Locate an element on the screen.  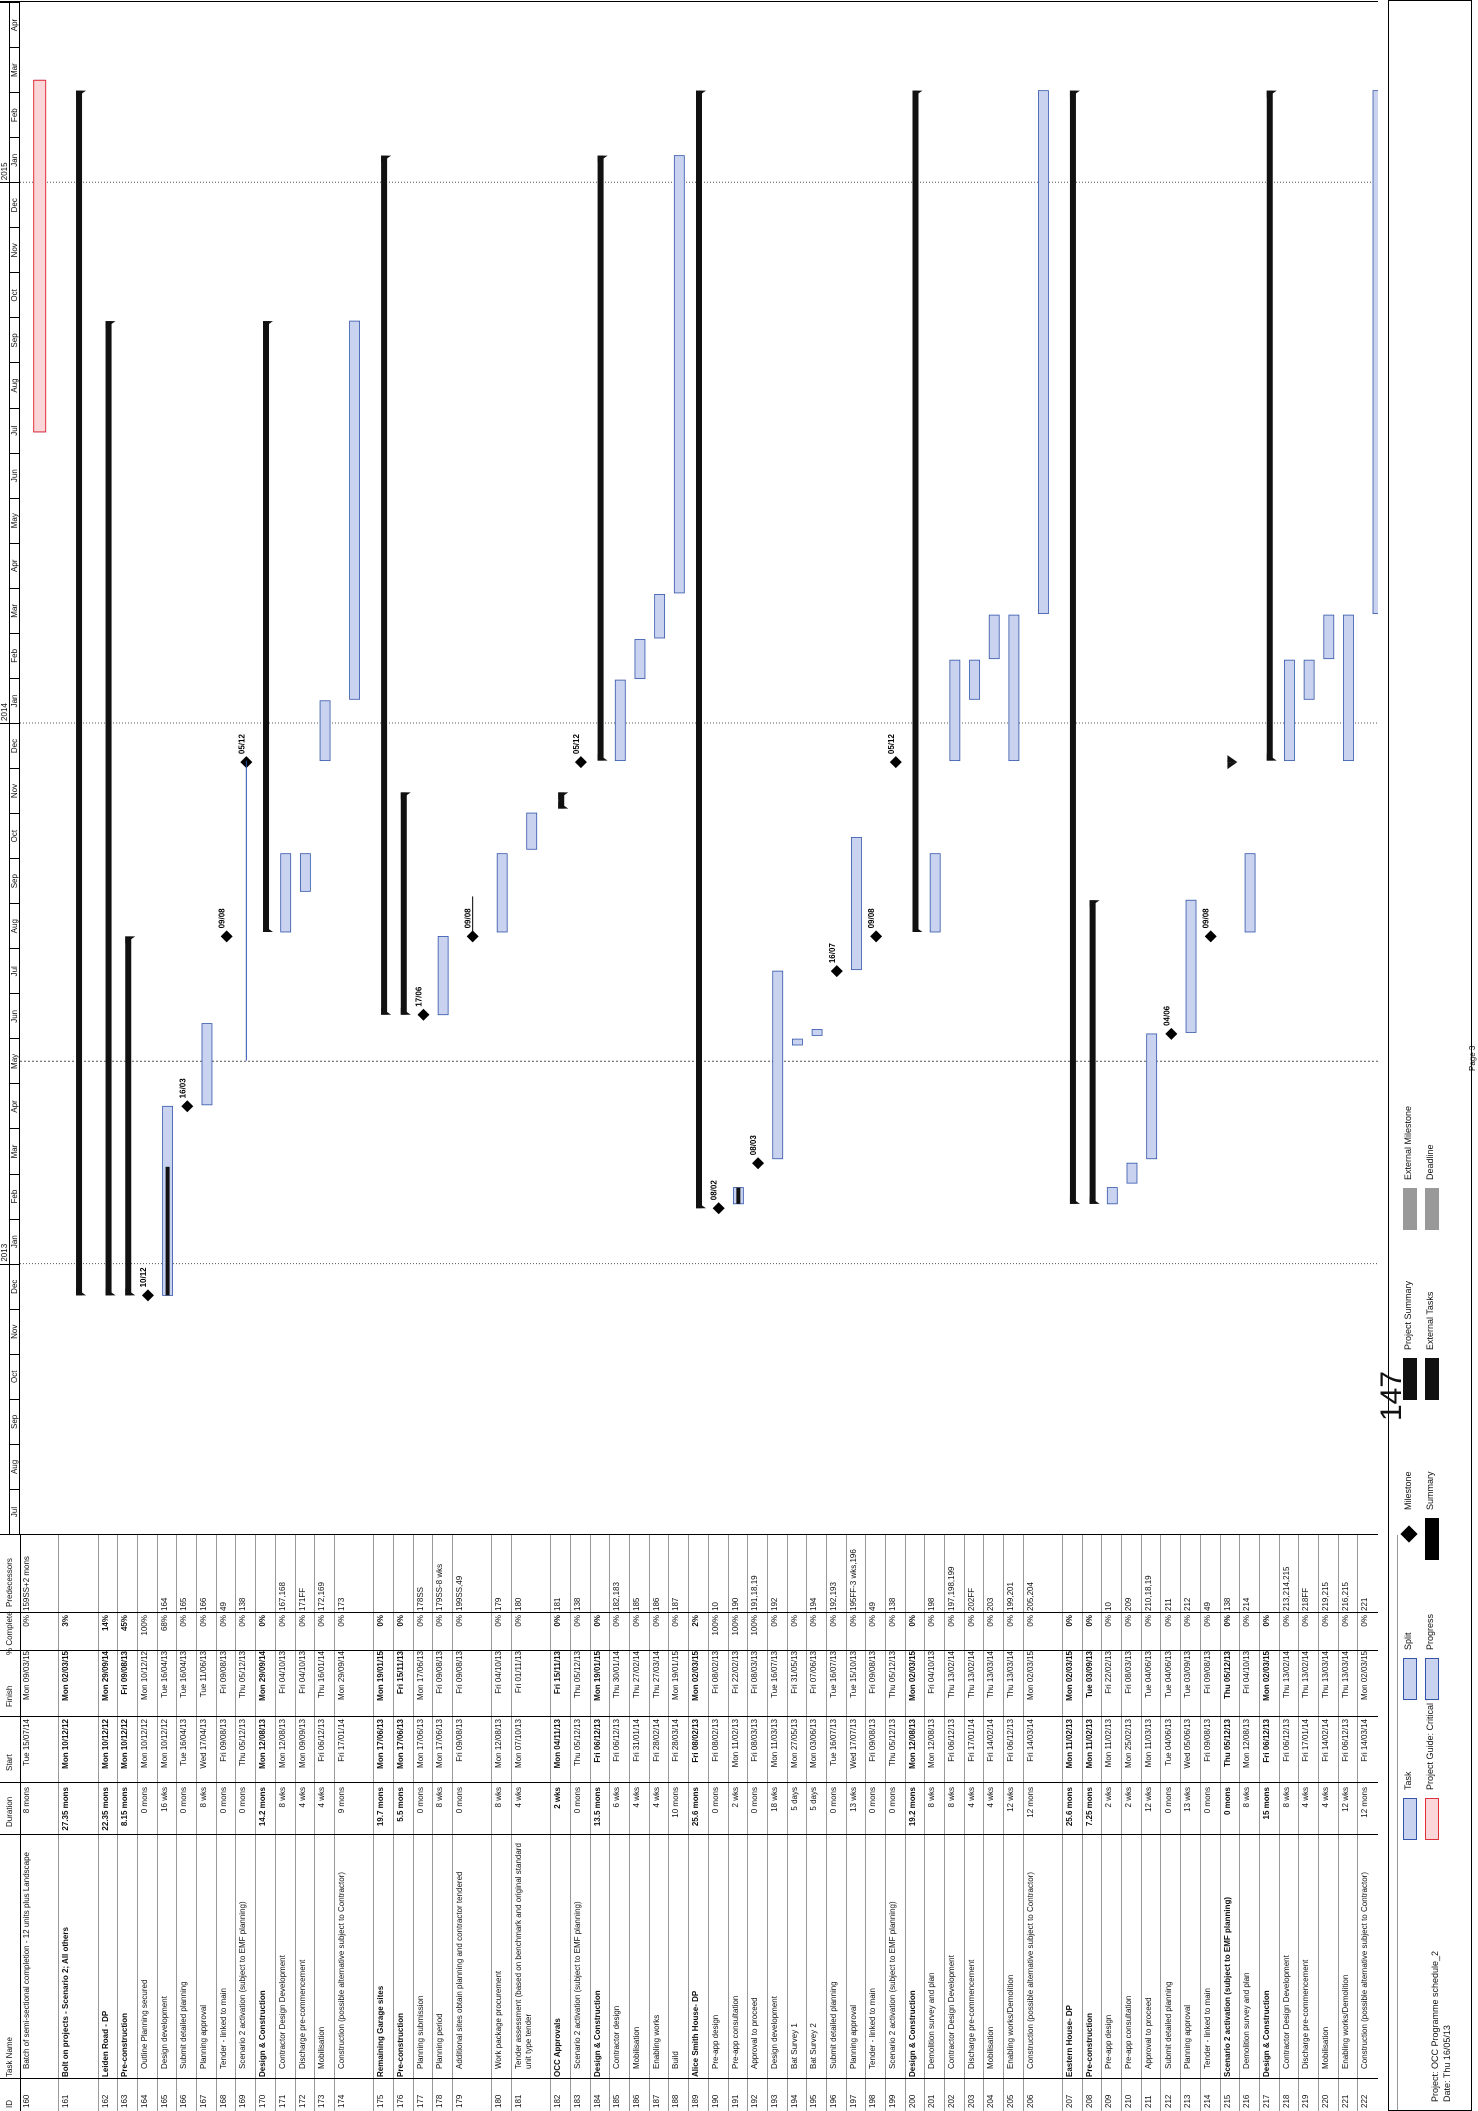
start-date: Fri 14/02/14 is located at coordinates (991, 1740).